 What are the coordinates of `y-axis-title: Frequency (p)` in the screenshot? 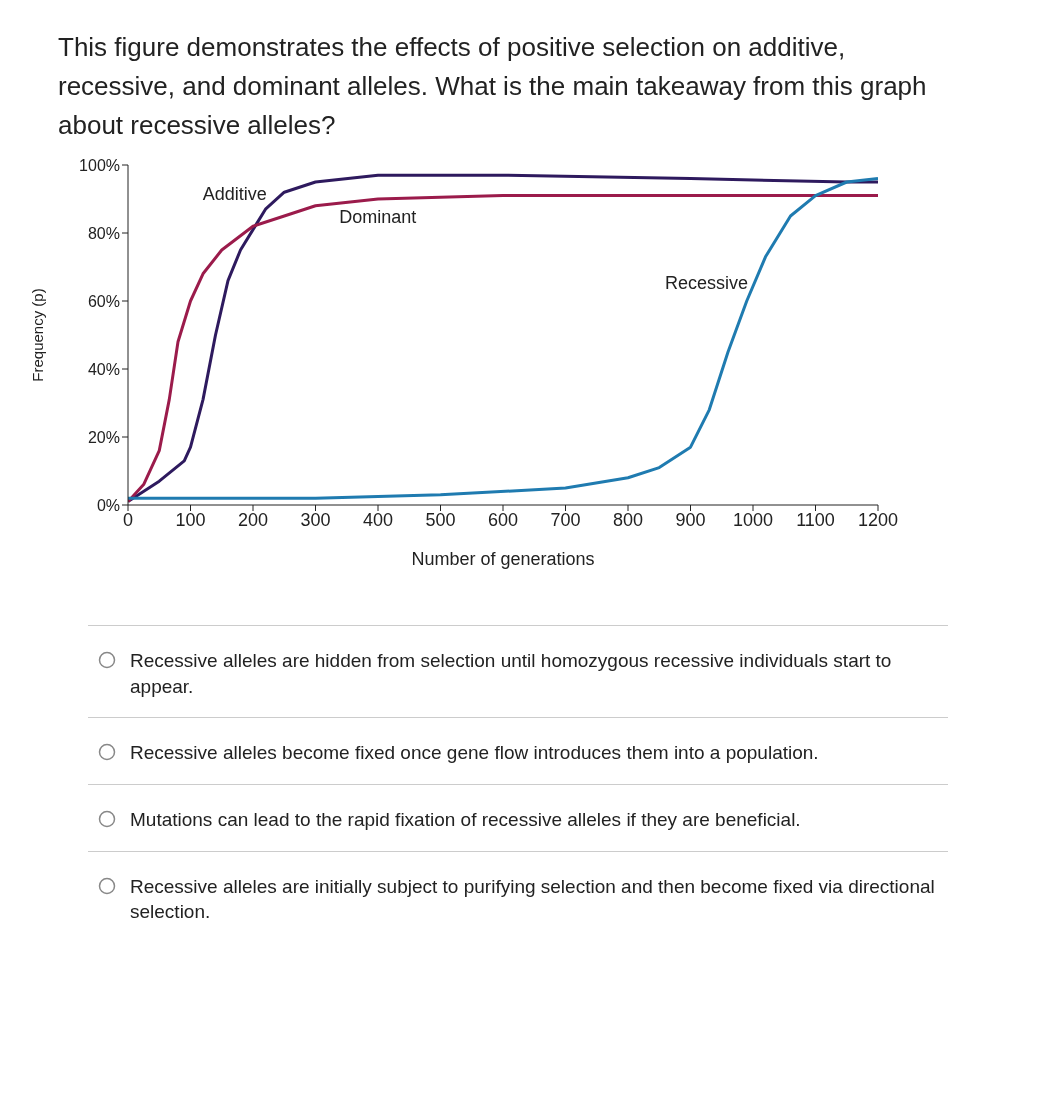 It's located at (38, 335).